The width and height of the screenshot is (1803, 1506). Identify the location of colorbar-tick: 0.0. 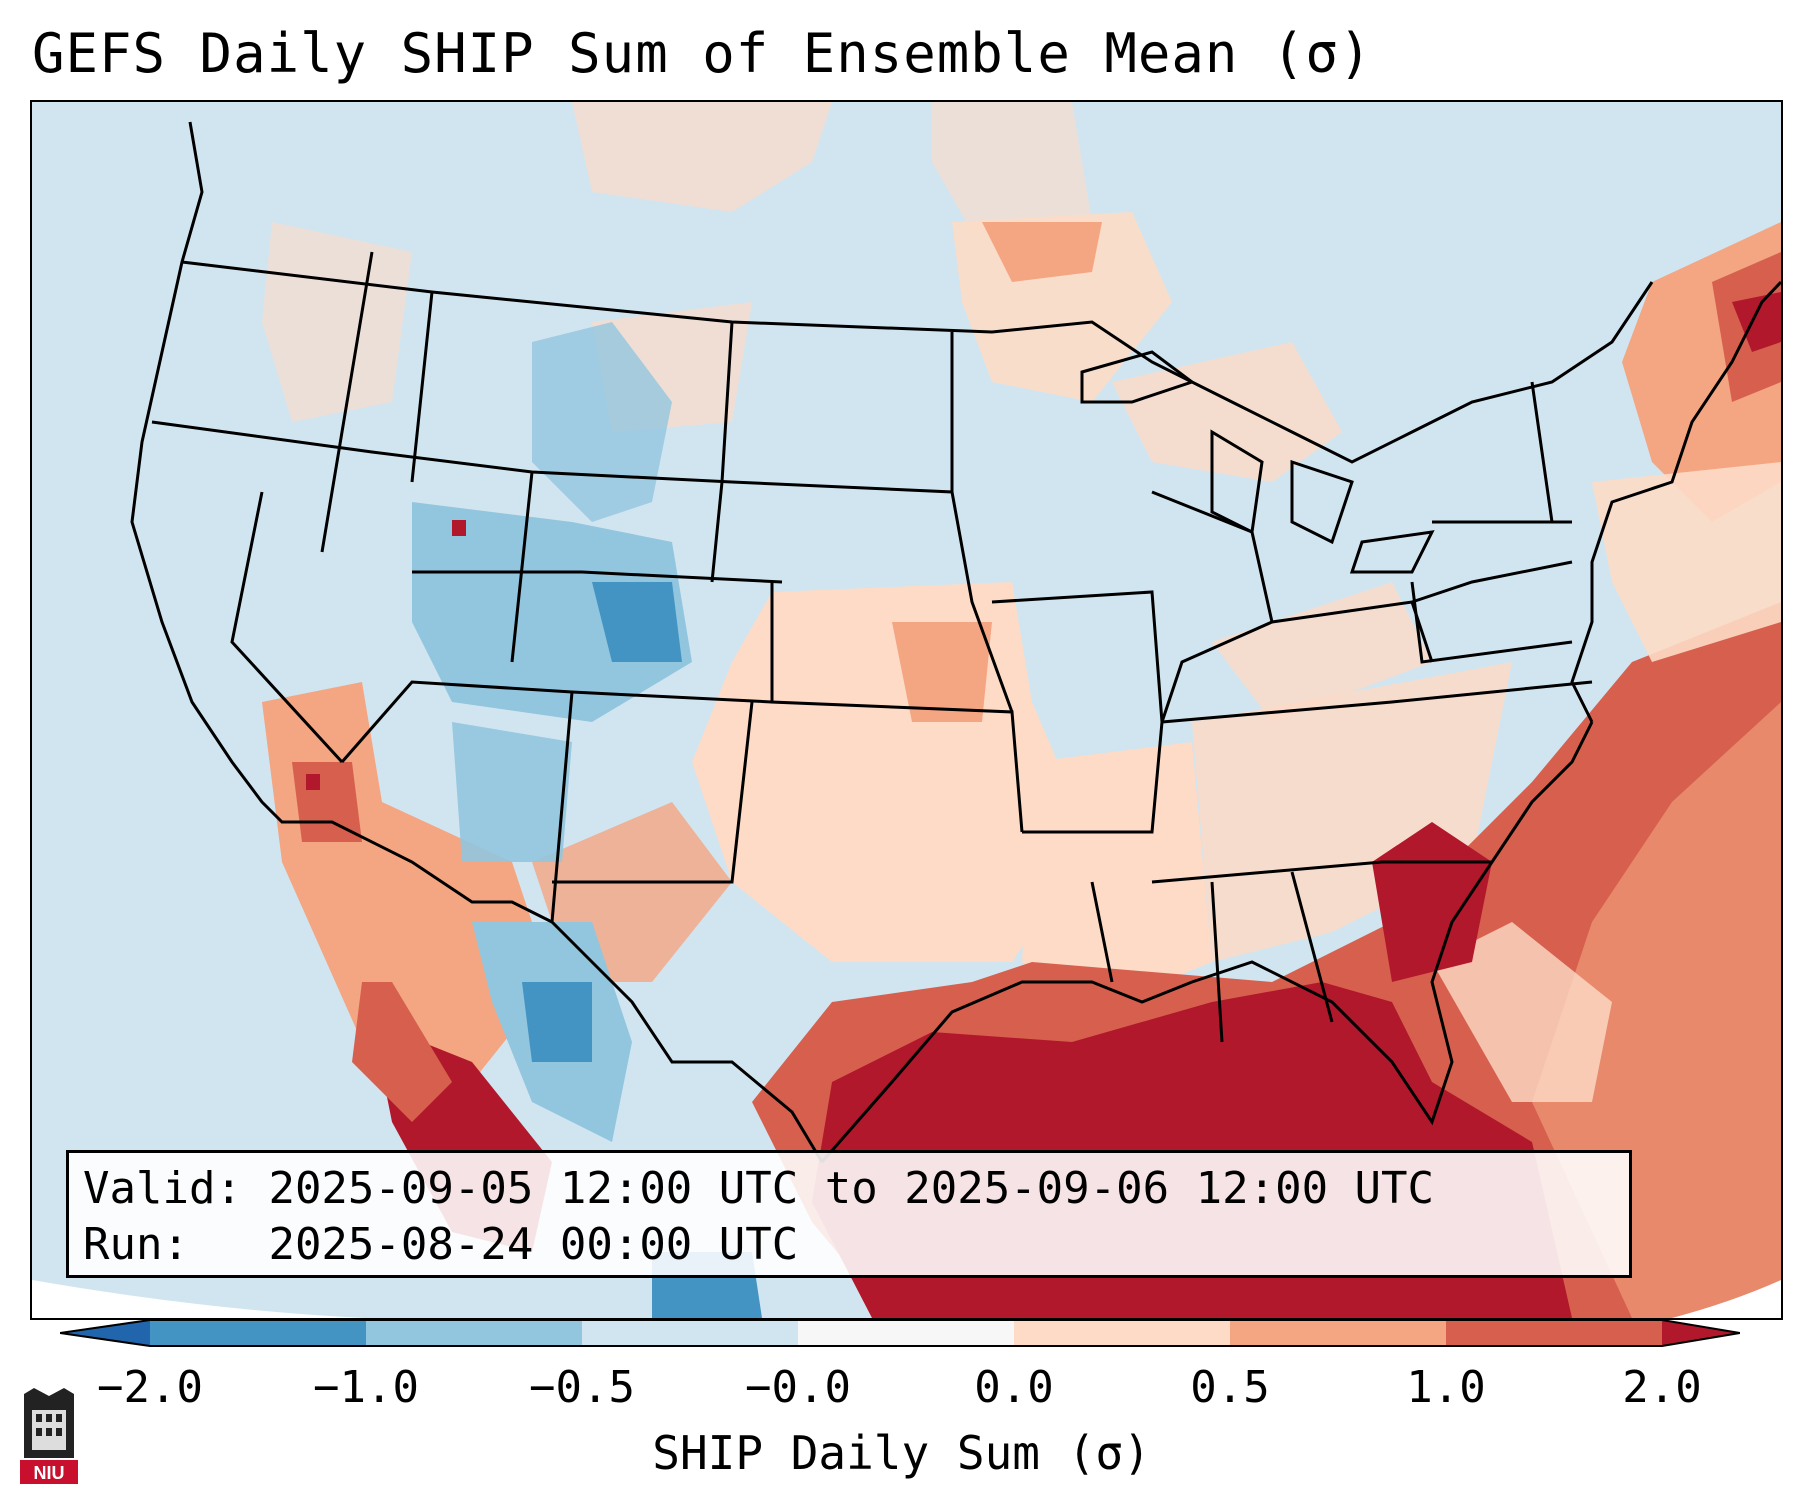
(1014, 1387).